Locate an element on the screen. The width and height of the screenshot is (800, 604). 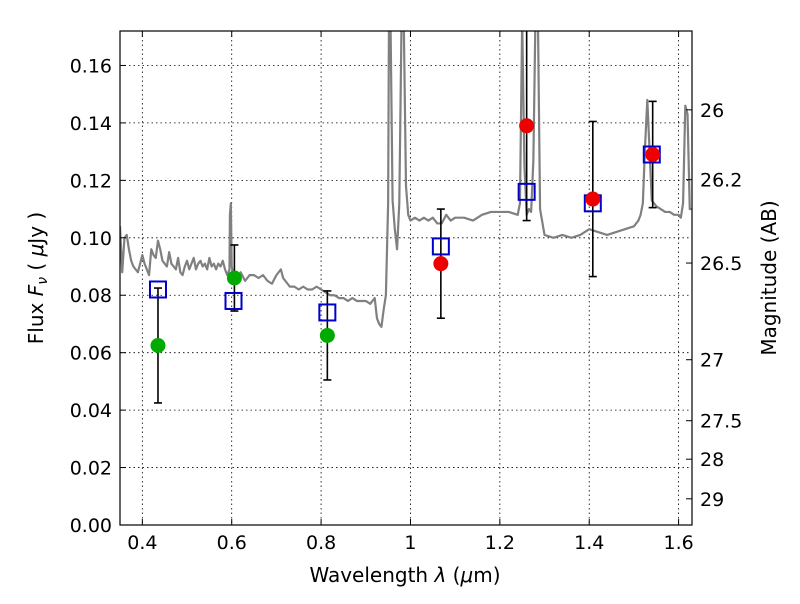
x-tick-label: 1.4 is located at coordinates (589, 543).